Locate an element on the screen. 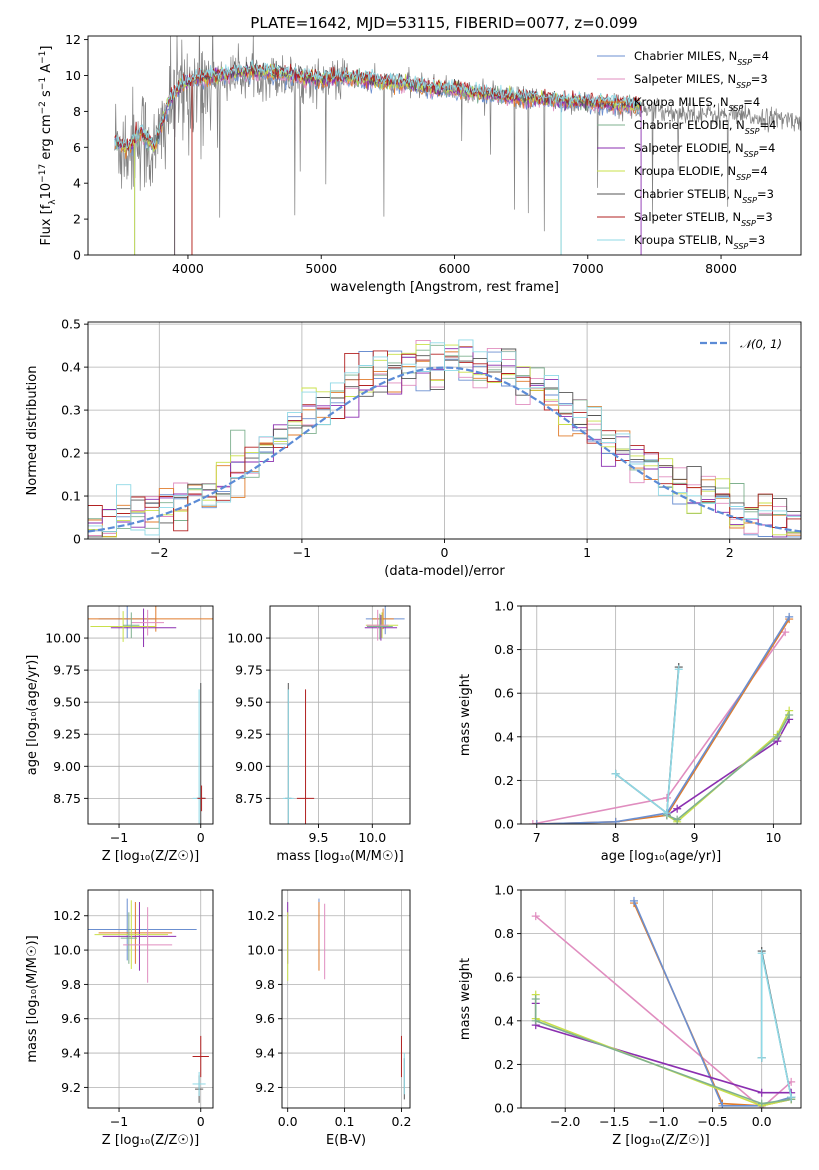 The image size is (819, 1170). x-tick-label: 1 is located at coordinates (587, 552).